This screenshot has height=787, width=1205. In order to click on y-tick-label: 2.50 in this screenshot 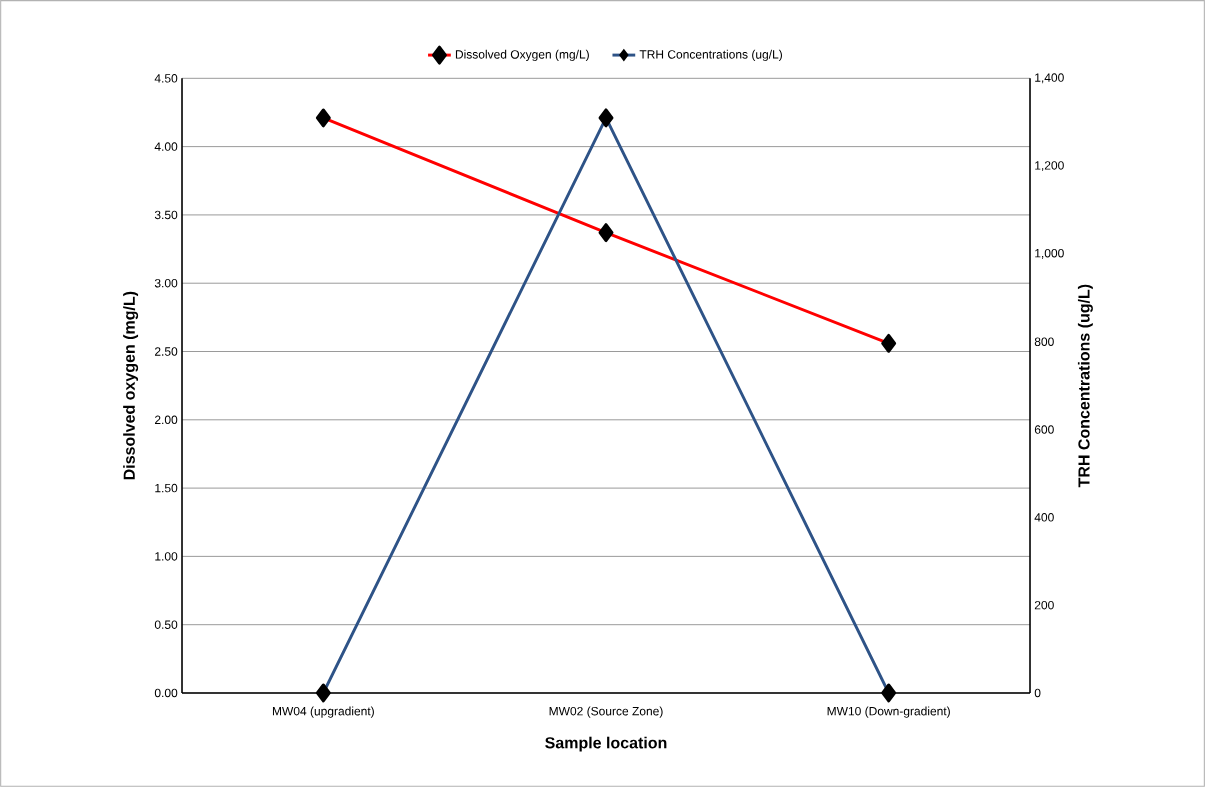, I will do `click(166, 351)`.